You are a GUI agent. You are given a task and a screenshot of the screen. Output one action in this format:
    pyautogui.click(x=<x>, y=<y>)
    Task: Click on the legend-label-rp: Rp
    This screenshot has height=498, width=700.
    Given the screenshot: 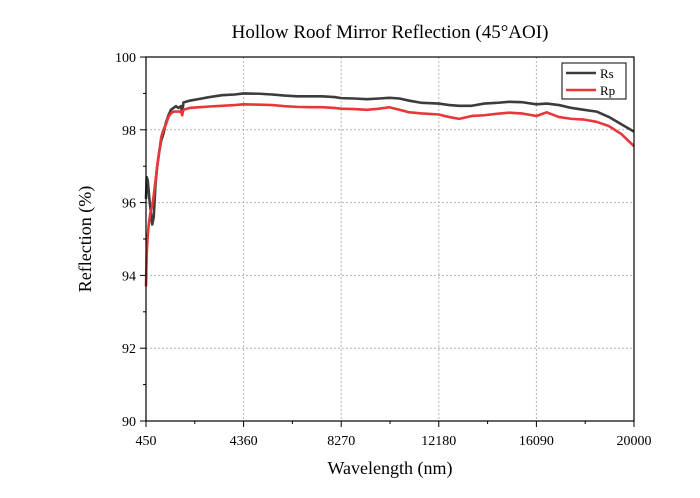 What is the action you would take?
    pyautogui.click(x=607, y=90)
    